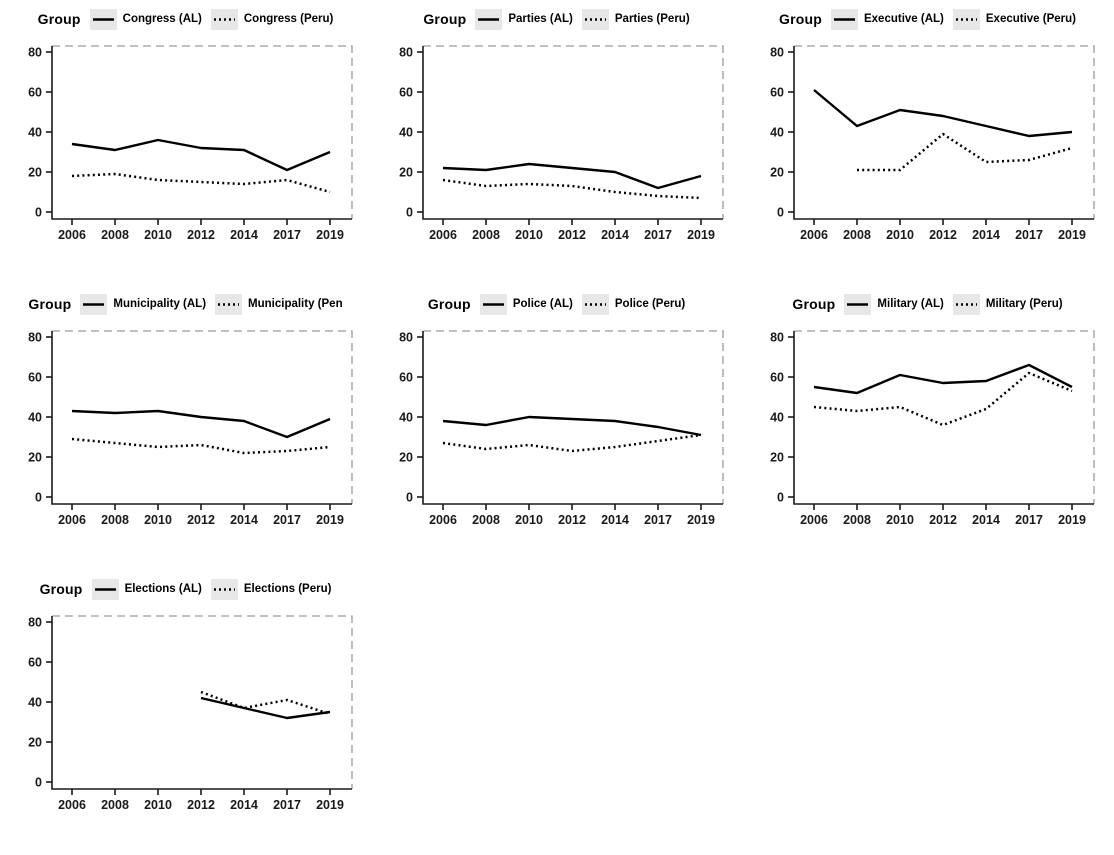 The width and height of the screenshot is (1114, 855). I want to click on chart-legend: Group Elections (AL) Elections (Peru), so click(185, 589).